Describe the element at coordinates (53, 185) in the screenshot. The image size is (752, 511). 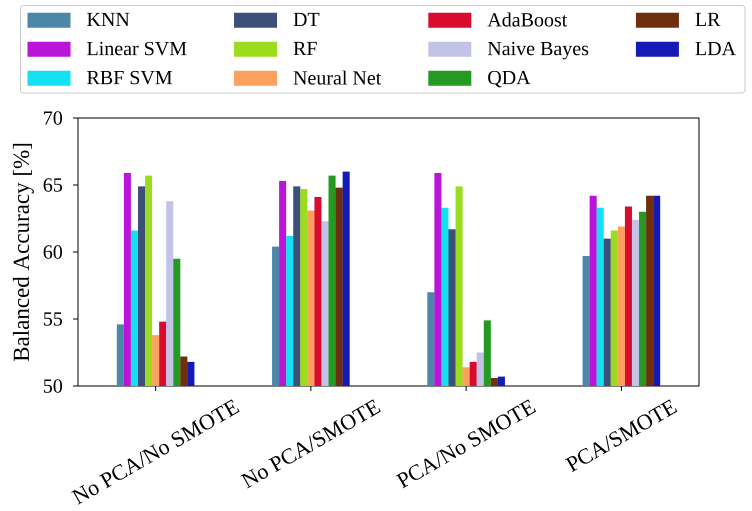
I see `y-tick-label: 65` at that location.